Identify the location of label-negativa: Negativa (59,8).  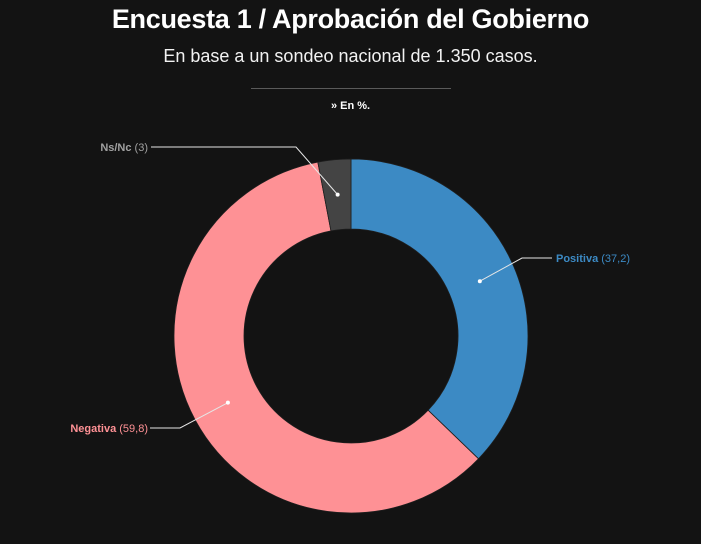
(109, 429).